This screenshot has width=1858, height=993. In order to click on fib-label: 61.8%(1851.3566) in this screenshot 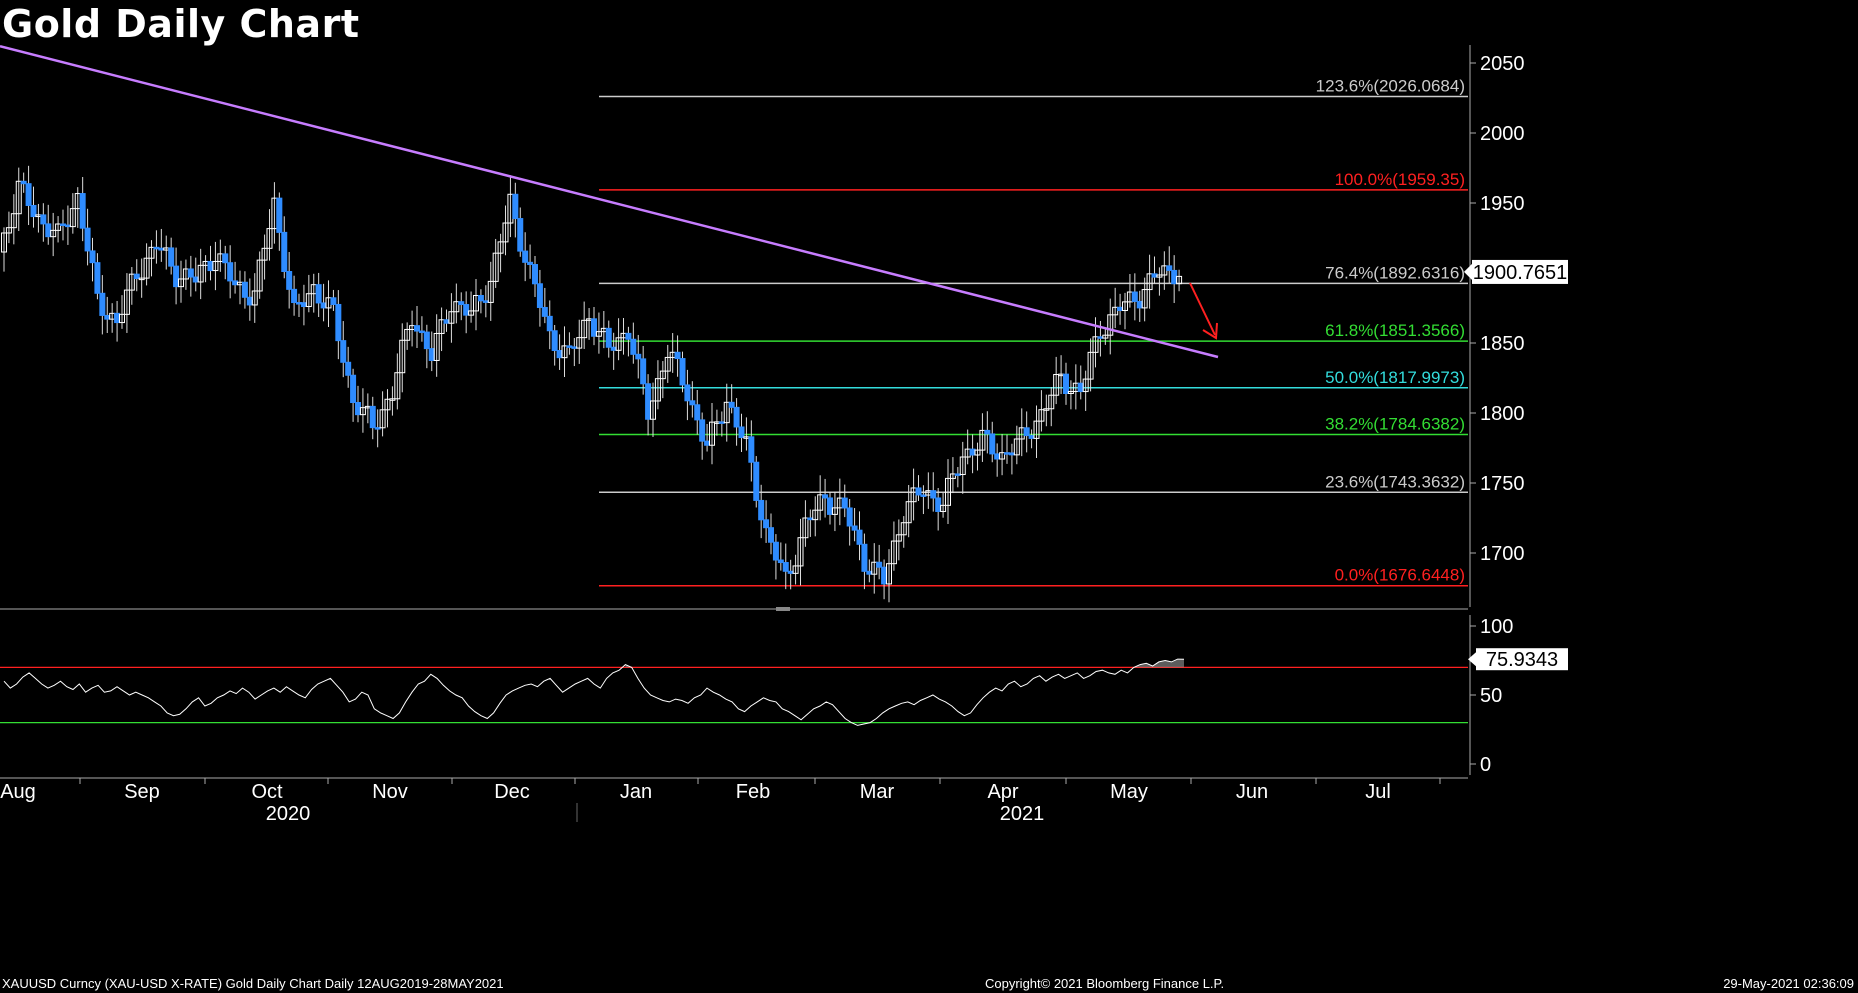, I will do `click(1395, 330)`.